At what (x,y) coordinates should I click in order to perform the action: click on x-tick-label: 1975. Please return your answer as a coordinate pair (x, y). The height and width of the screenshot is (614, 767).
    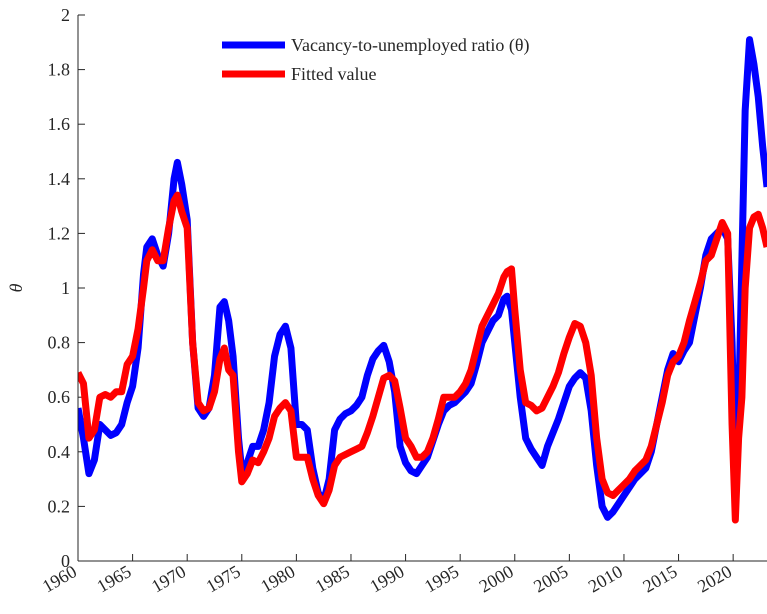
    Looking at the image, I should click on (223, 578).